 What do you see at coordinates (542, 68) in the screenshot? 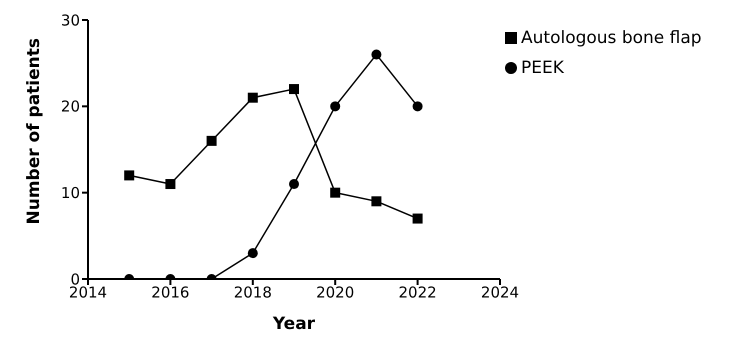
I see `legend-label: PEEK` at bounding box center [542, 68].